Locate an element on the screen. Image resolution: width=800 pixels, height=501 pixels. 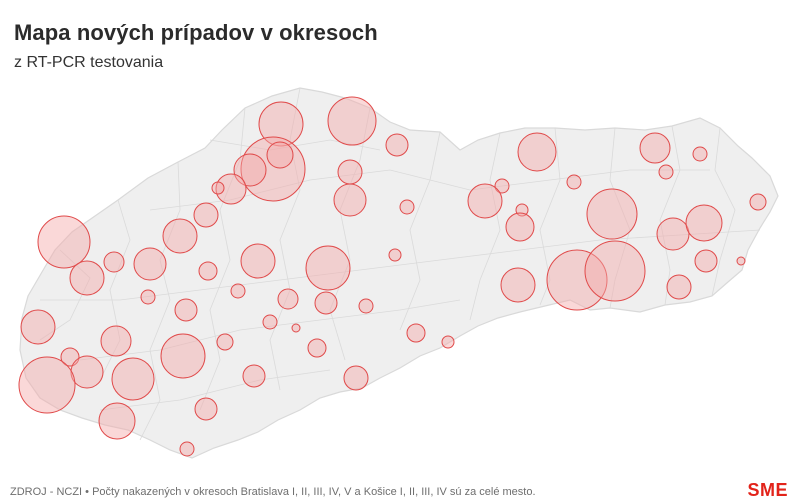
map-title: Mapa nových prípadov v okresoch is located at coordinates (196, 32).